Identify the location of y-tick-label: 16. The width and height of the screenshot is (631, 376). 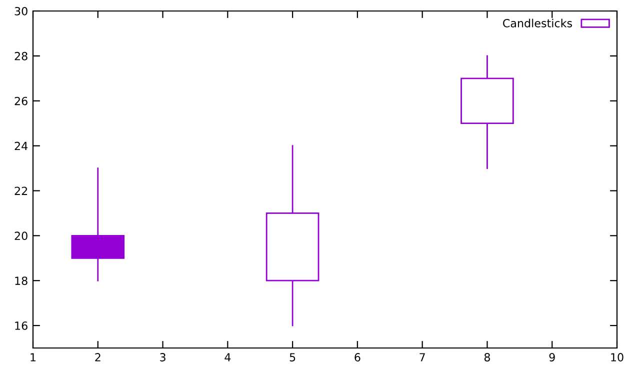
(21, 326).